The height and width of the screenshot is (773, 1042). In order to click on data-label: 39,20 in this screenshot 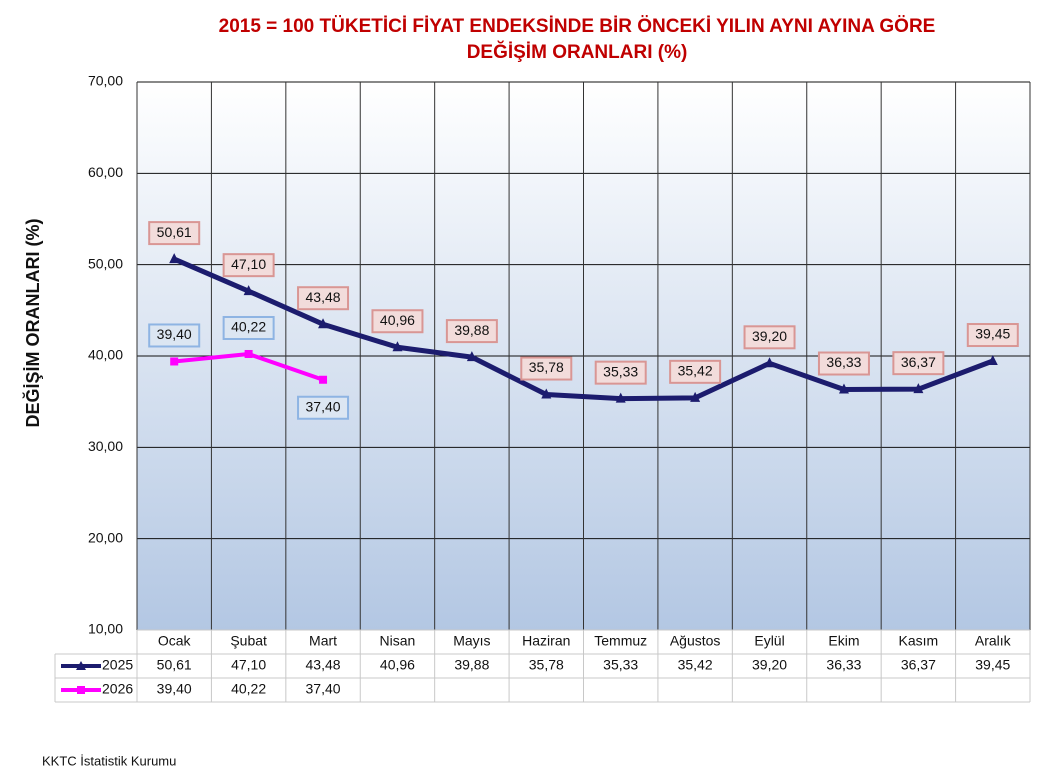, I will do `click(769, 336)`.